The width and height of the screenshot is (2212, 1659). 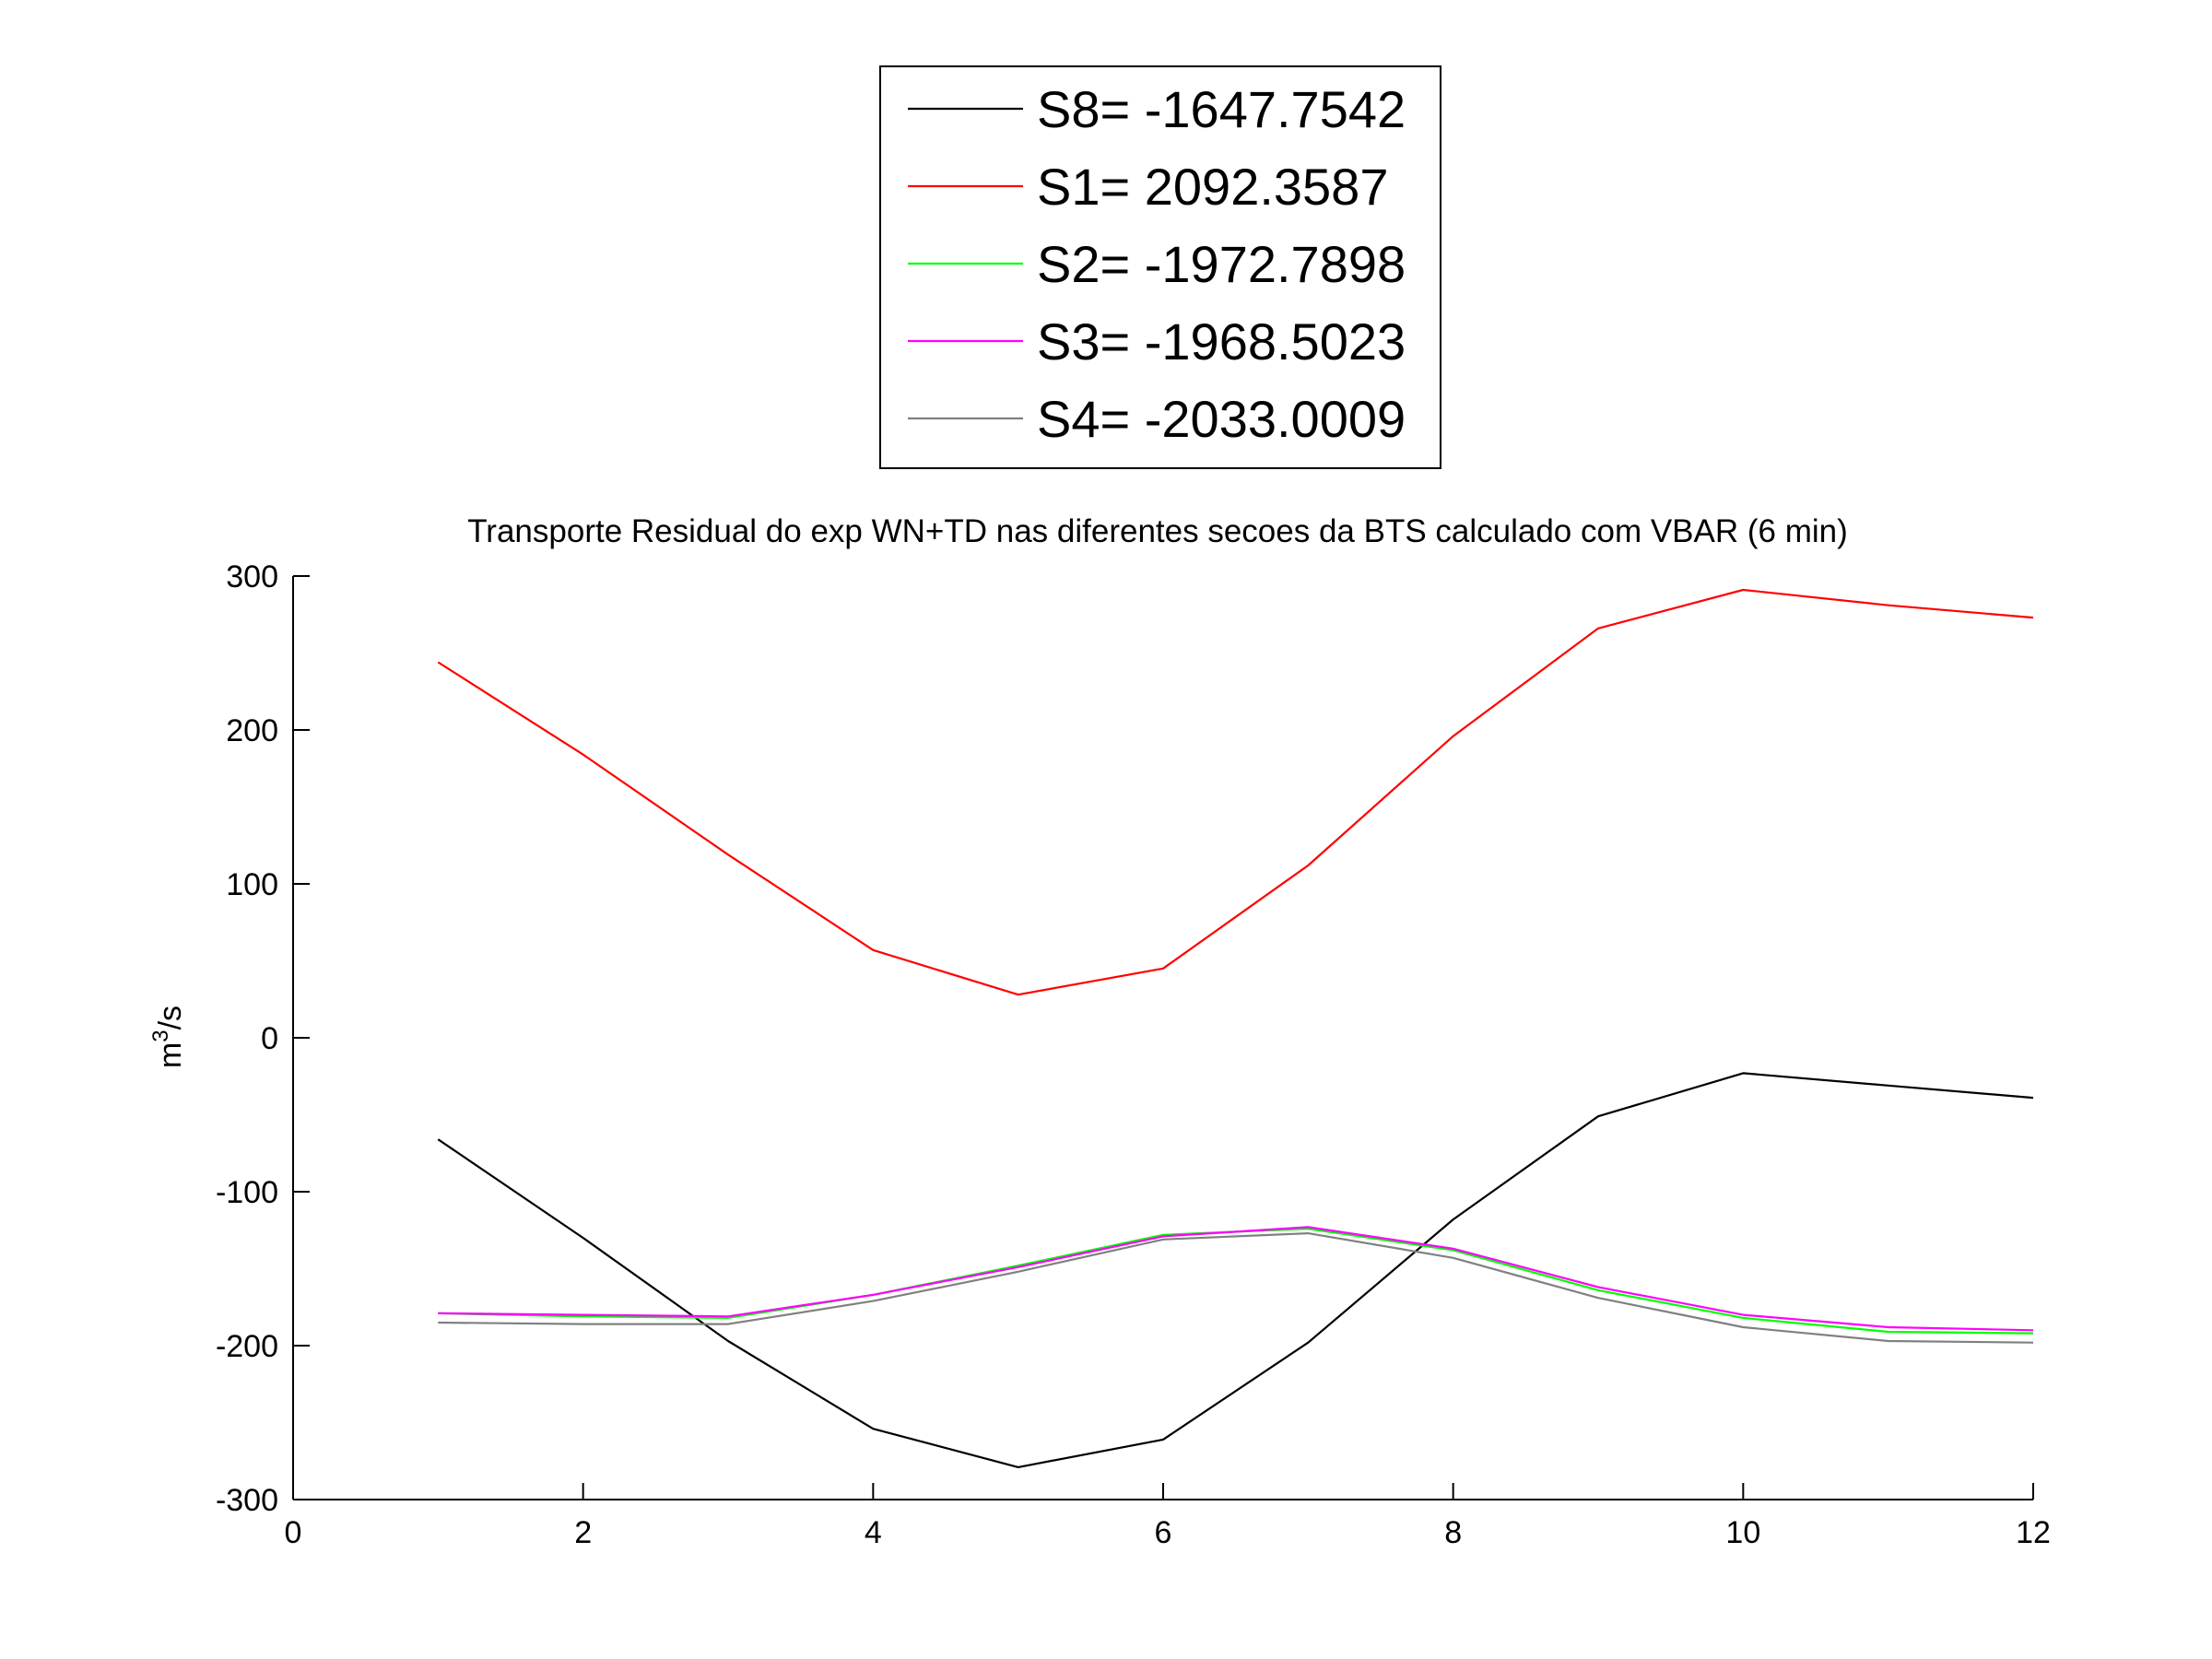 I want to click on legend-label-2: S2= -1972.7898, so click(x=1221, y=264).